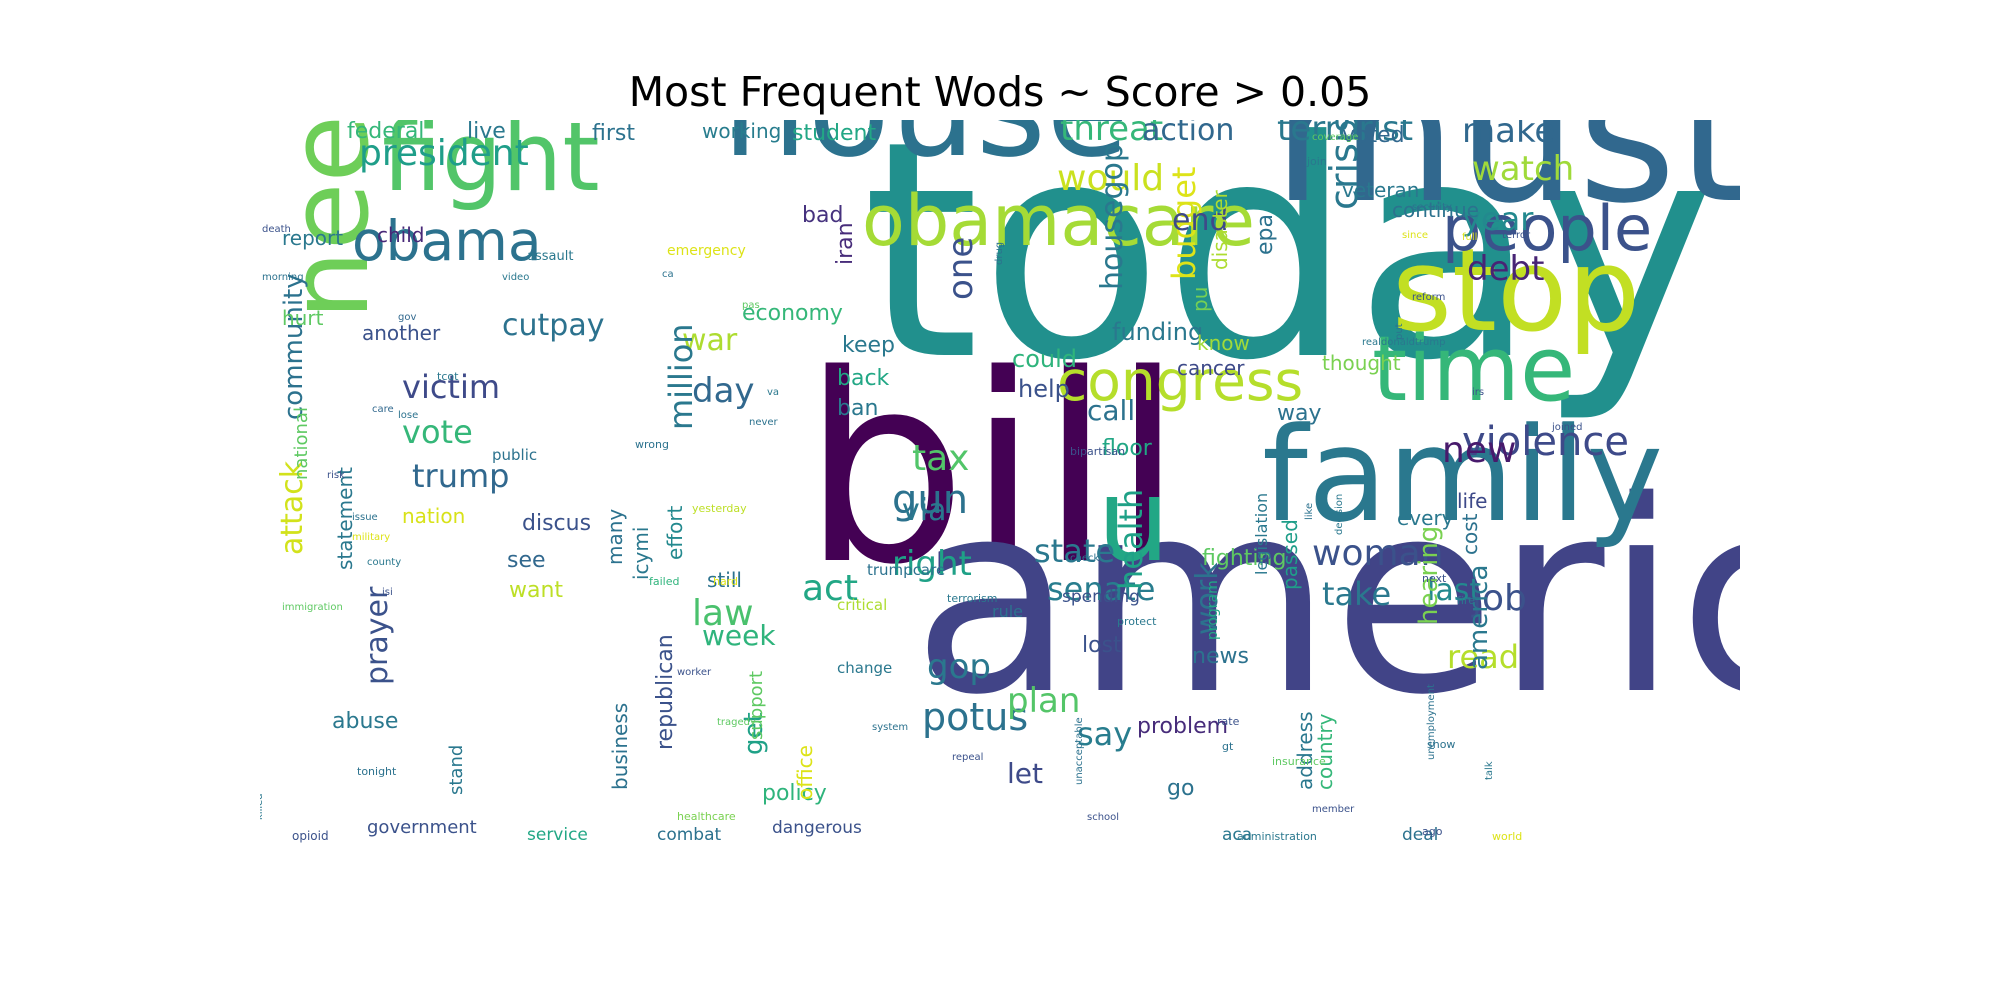  Describe the element at coordinates (822, 215) in the screenshot. I see `word-bad: bad` at that location.